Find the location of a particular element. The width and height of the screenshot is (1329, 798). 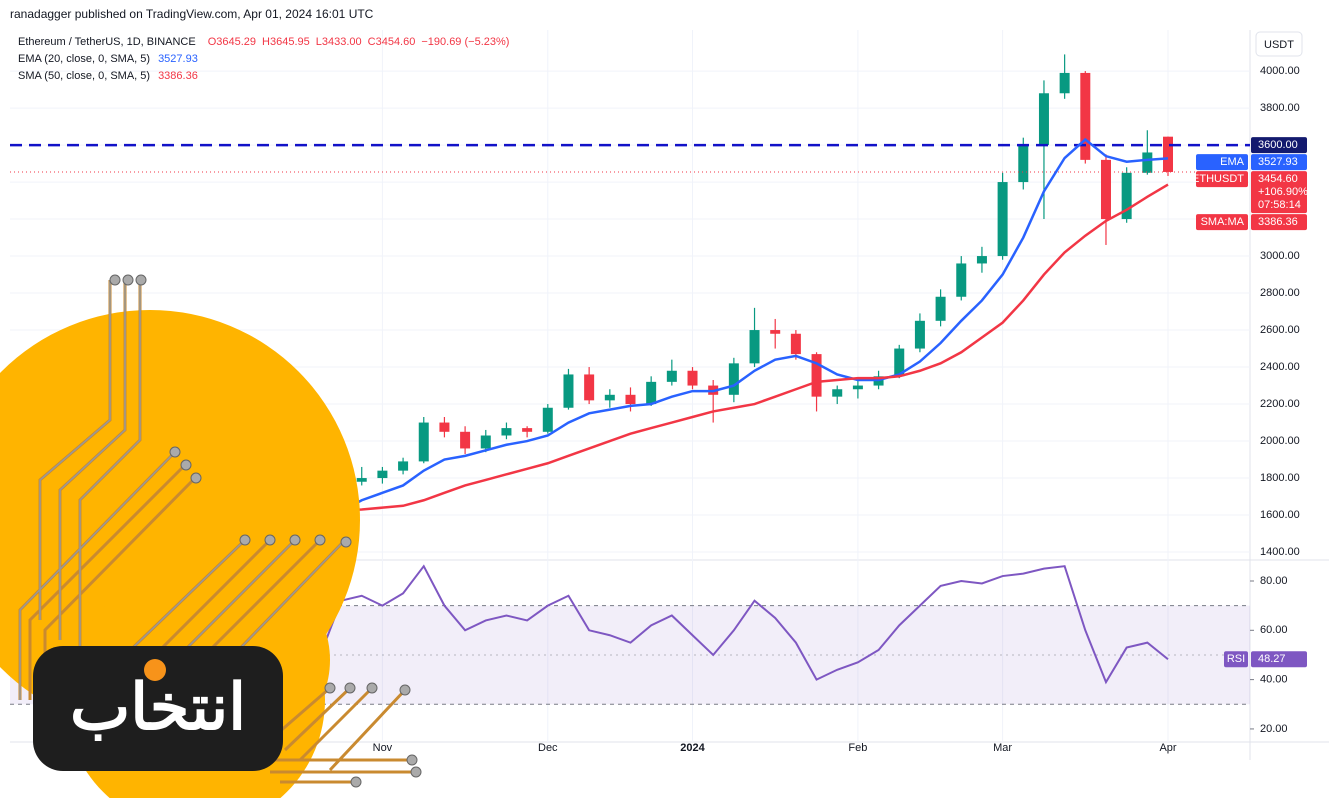

x-tick-label: Feb is located at coordinates (857, 748).